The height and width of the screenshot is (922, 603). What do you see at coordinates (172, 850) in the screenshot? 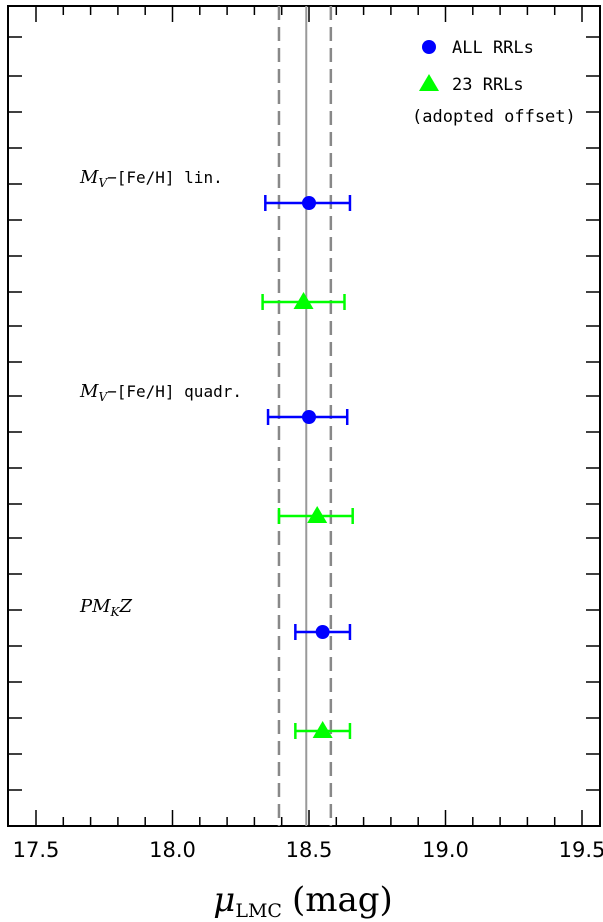
I see `x-tick-label: 18.0` at bounding box center [172, 850].